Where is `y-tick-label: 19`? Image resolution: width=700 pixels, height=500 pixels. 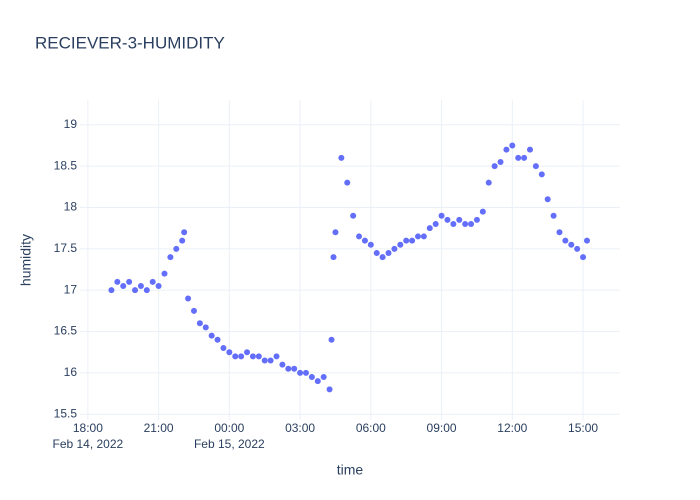 y-tick-label: 19 is located at coordinates (71, 124).